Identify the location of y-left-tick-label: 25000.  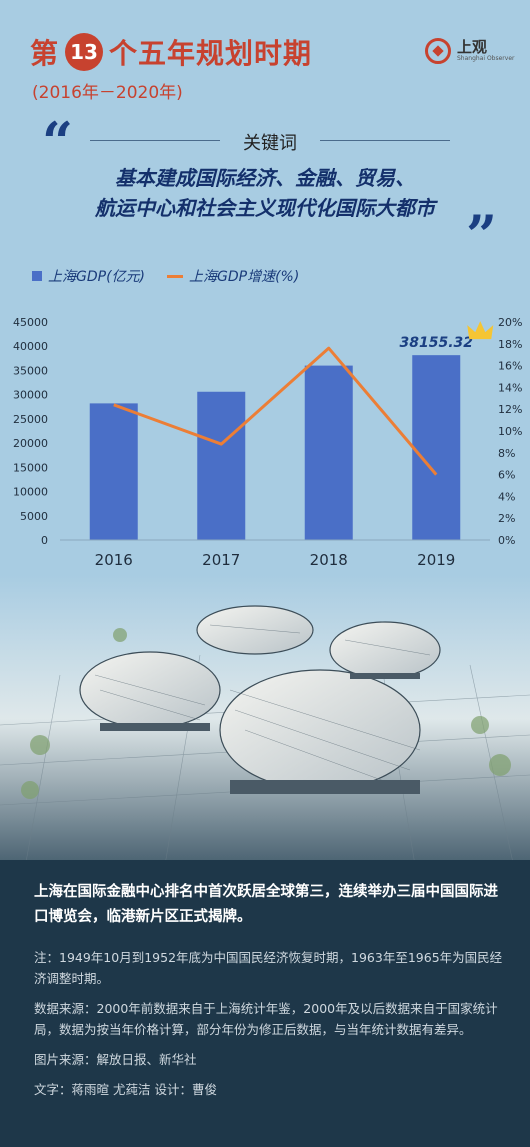
(30, 419).